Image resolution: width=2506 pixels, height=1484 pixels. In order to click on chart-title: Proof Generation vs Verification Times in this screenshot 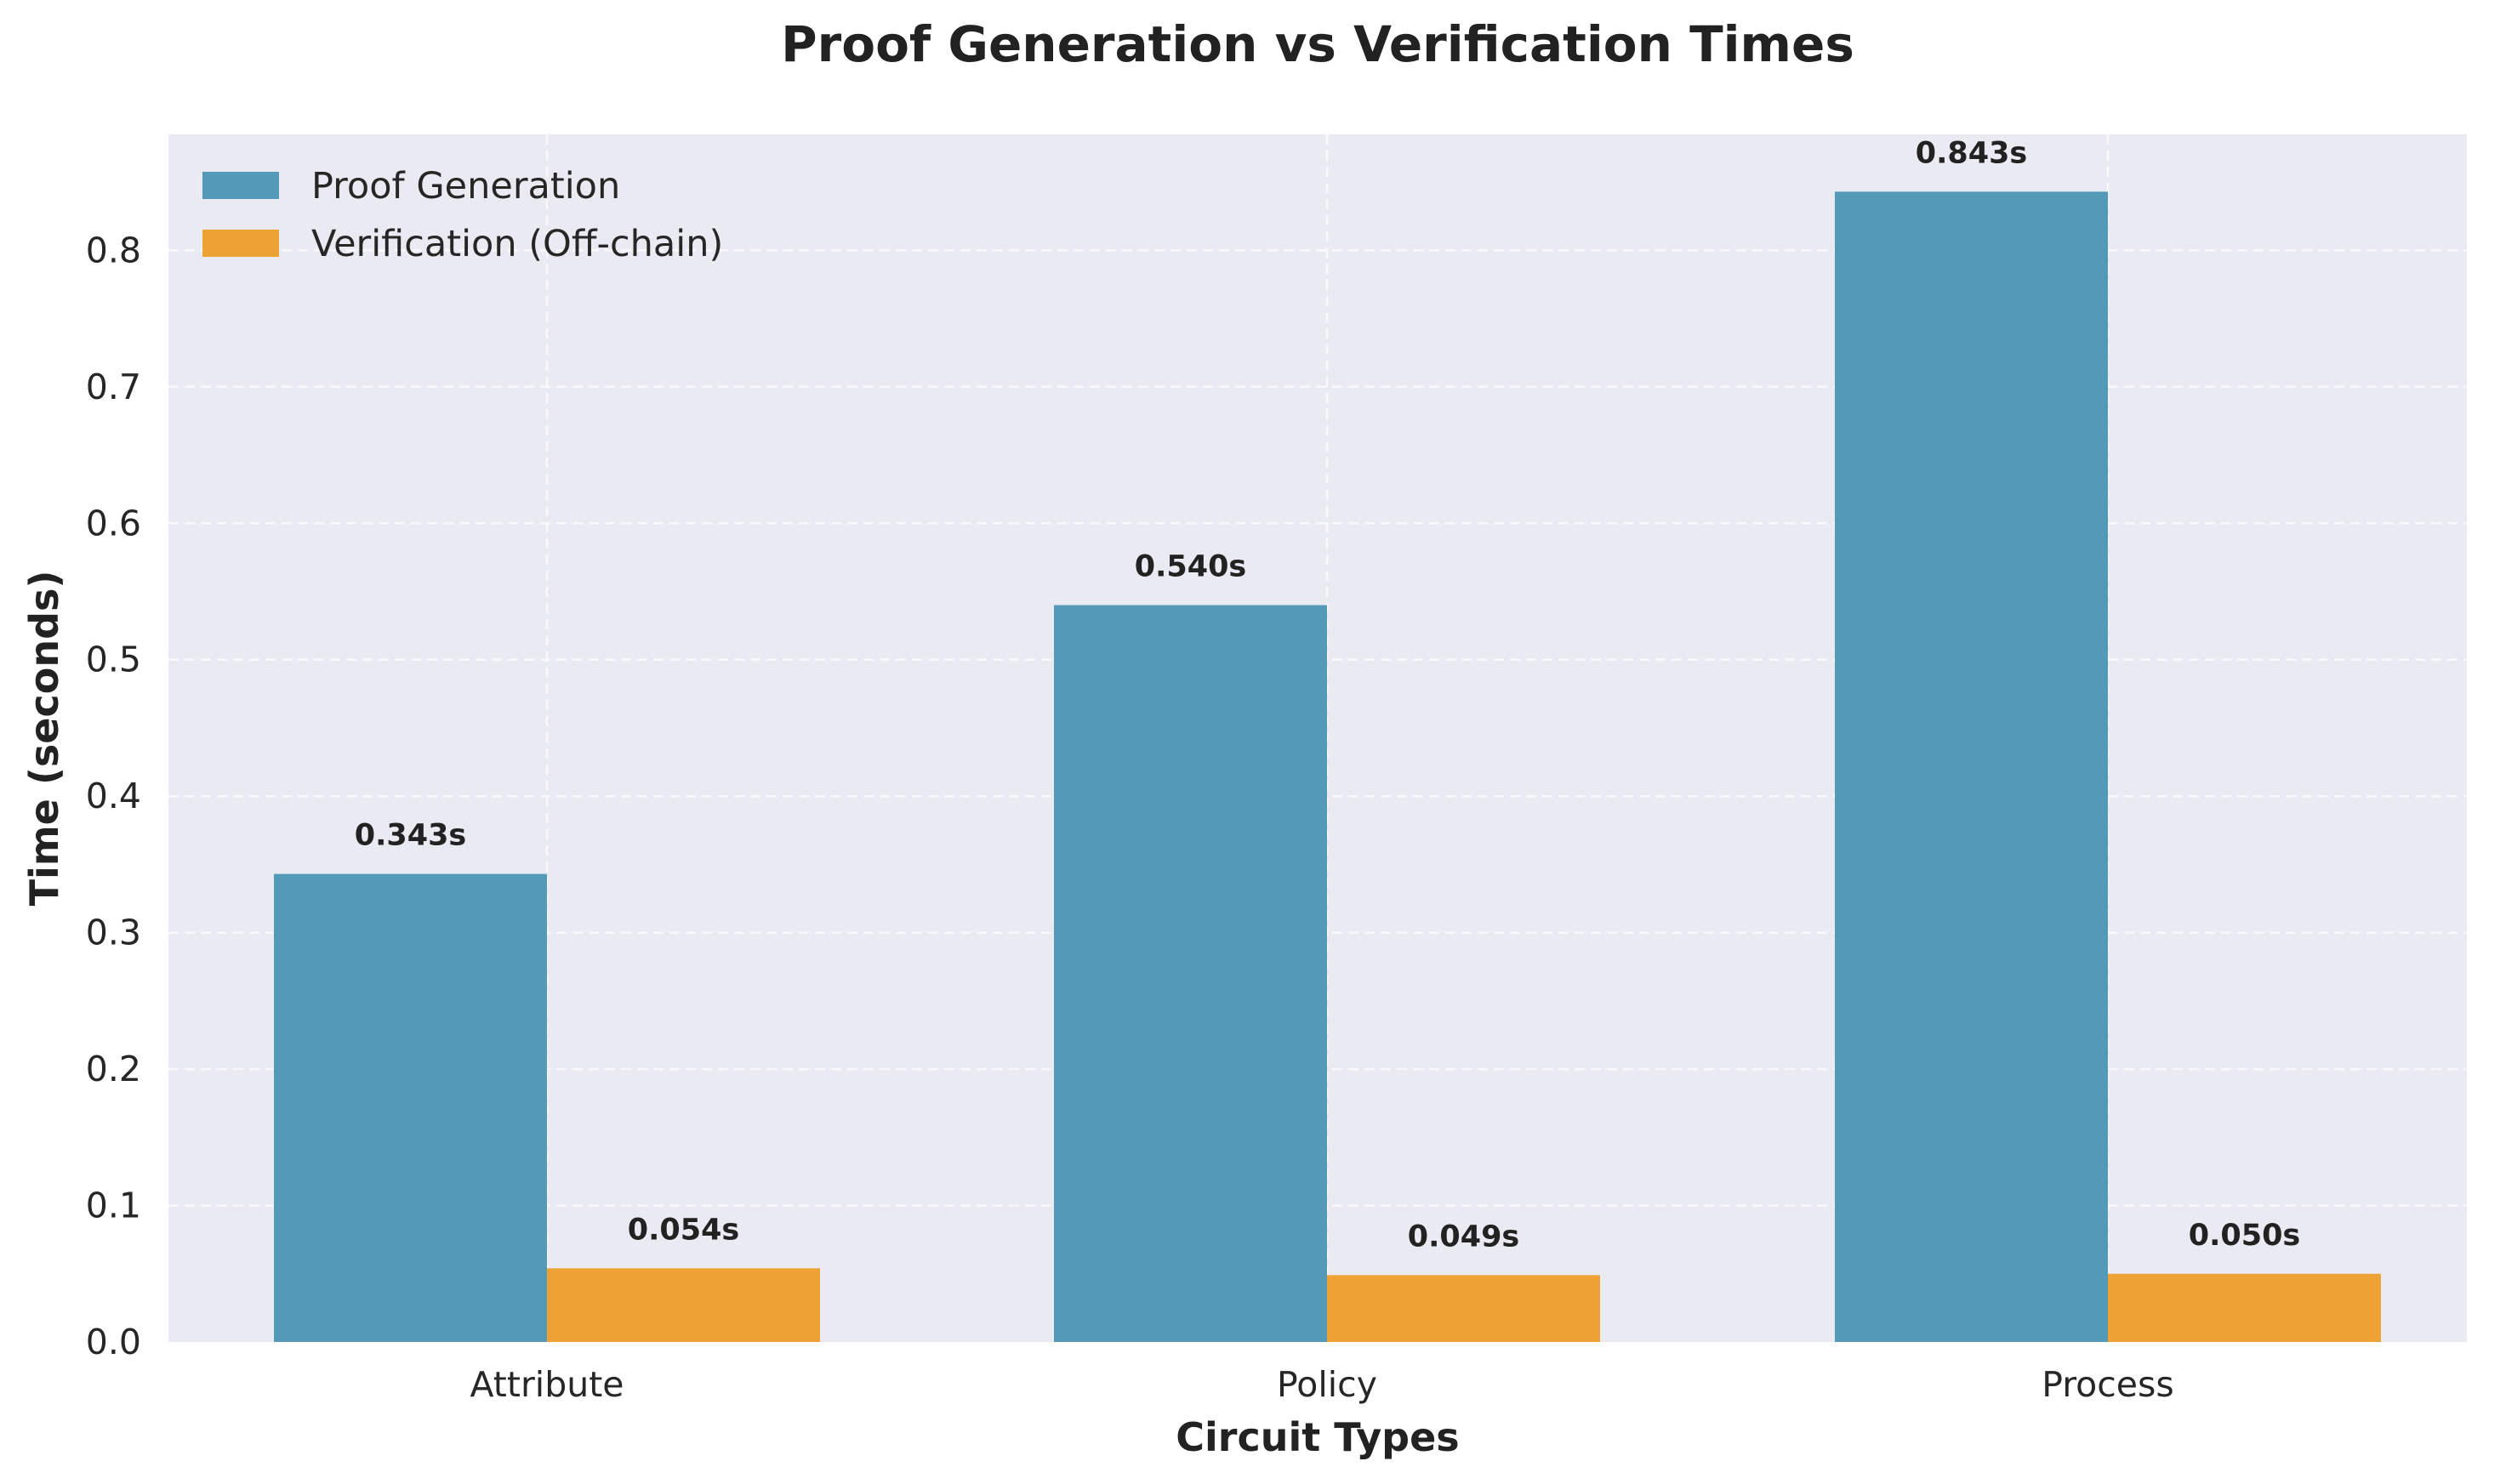, I will do `click(1317, 44)`.